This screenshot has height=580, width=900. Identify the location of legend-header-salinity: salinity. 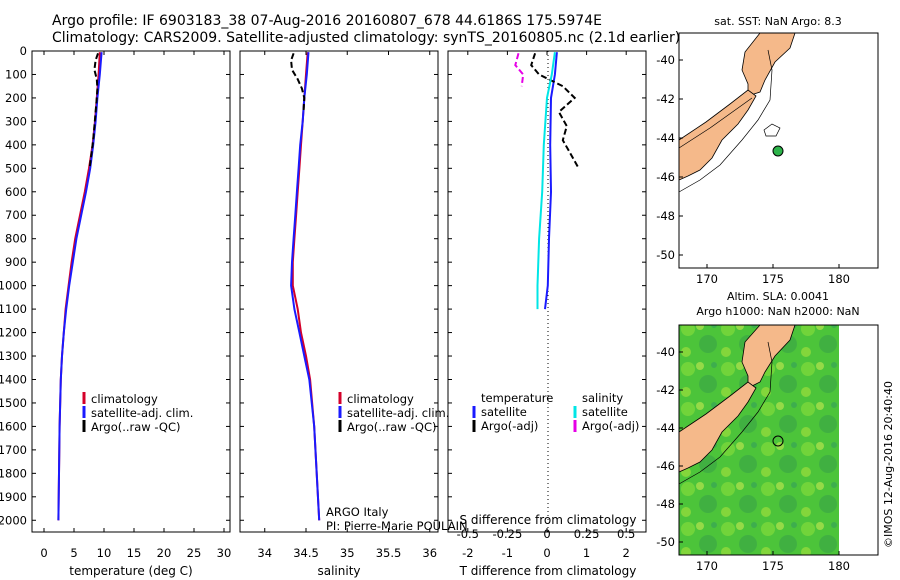
(602, 398).